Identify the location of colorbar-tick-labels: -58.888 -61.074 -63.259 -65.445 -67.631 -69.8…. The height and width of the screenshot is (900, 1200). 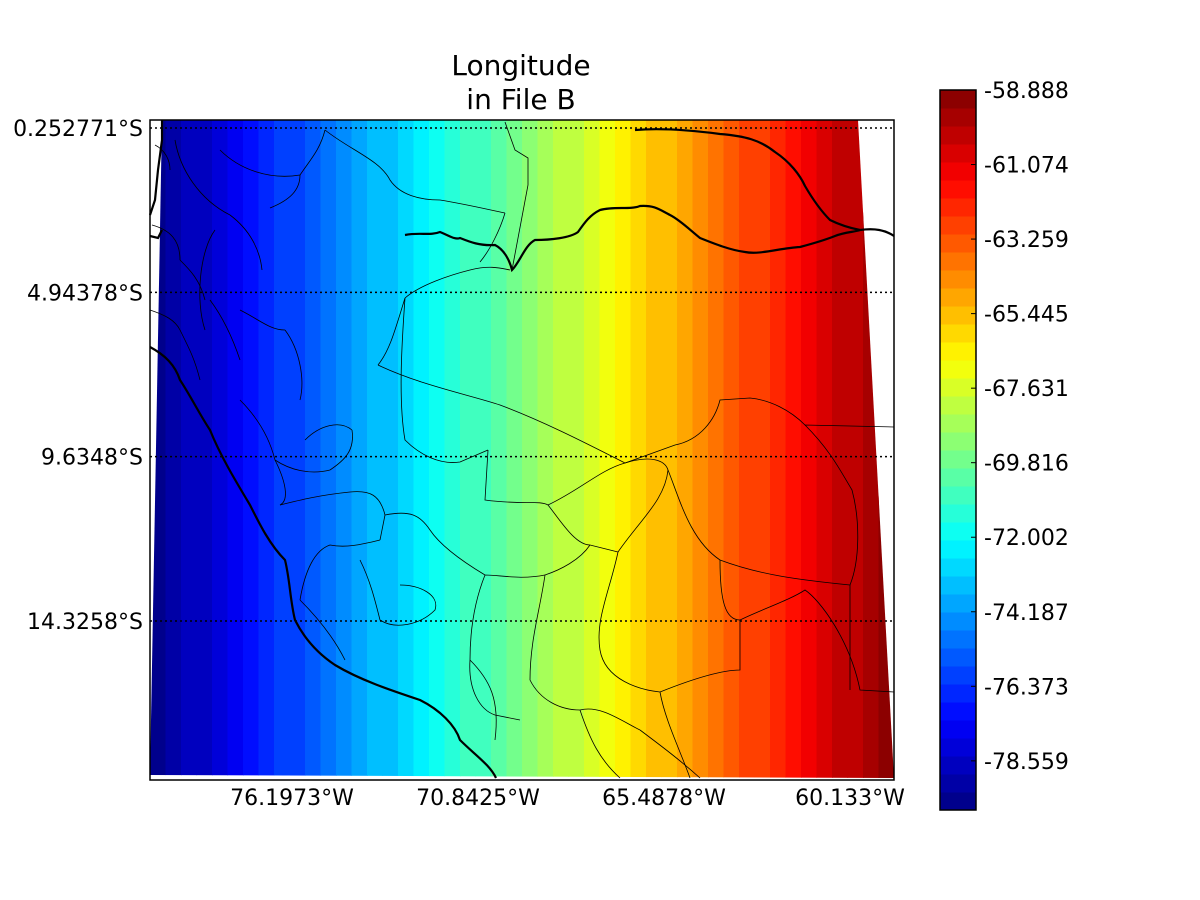
(1020, 427).